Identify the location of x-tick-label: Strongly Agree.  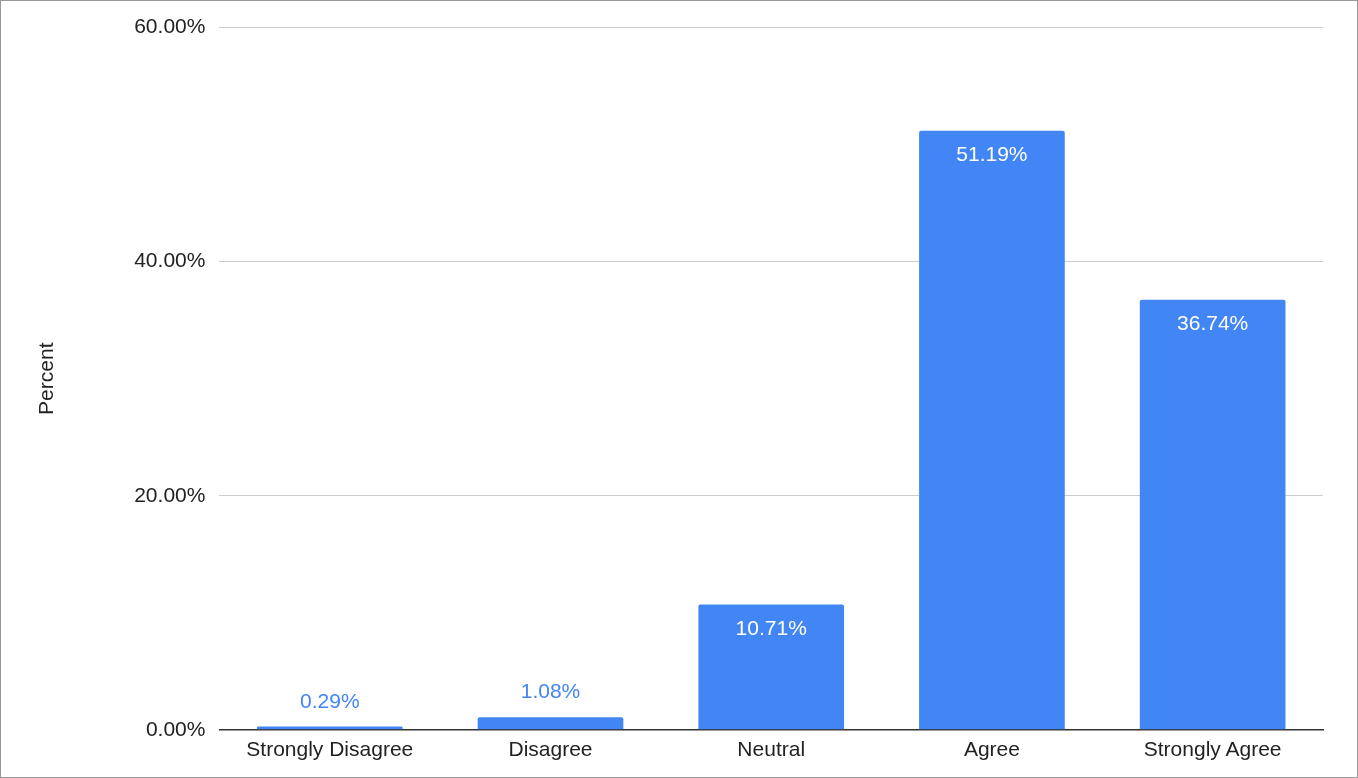
(1212, 749).